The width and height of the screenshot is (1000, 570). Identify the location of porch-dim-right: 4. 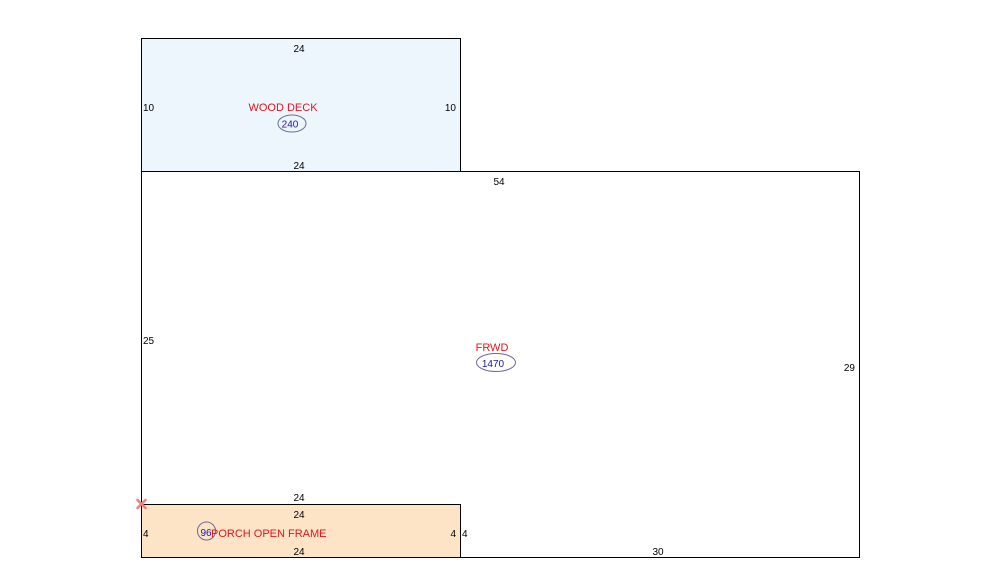
(453, 534).